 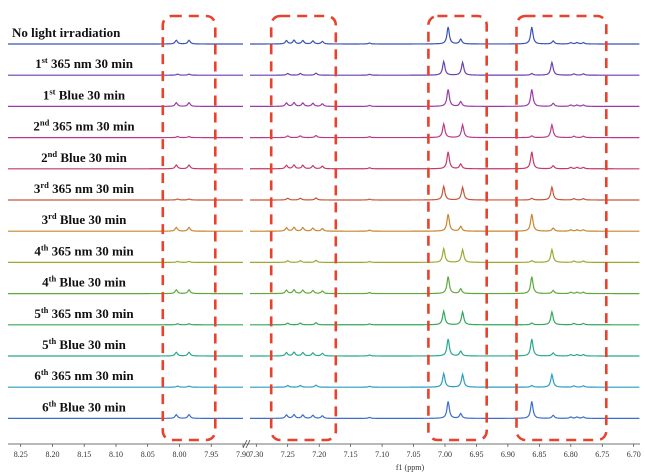 What do you see at coordinates (84, 157) in the screenshot?
I see `spectrum-label-5: 2nd Blue 30 min` at bounding box center [84, 157].